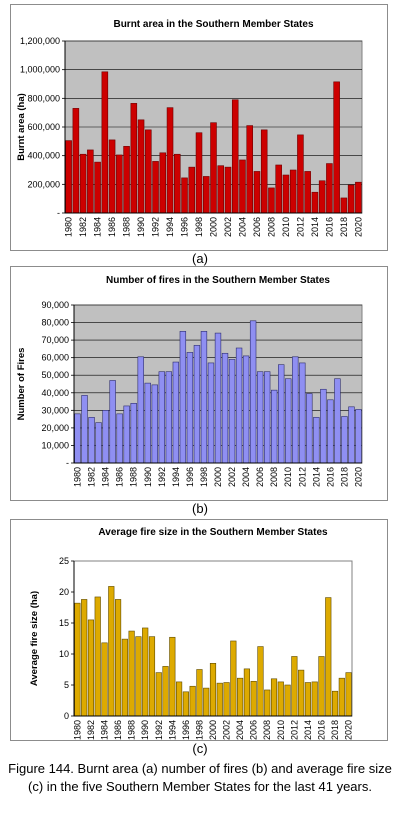  Describe the element at coordinates (329, 227) in the screenshot. I see `x-tick-label: 2016` at that location.